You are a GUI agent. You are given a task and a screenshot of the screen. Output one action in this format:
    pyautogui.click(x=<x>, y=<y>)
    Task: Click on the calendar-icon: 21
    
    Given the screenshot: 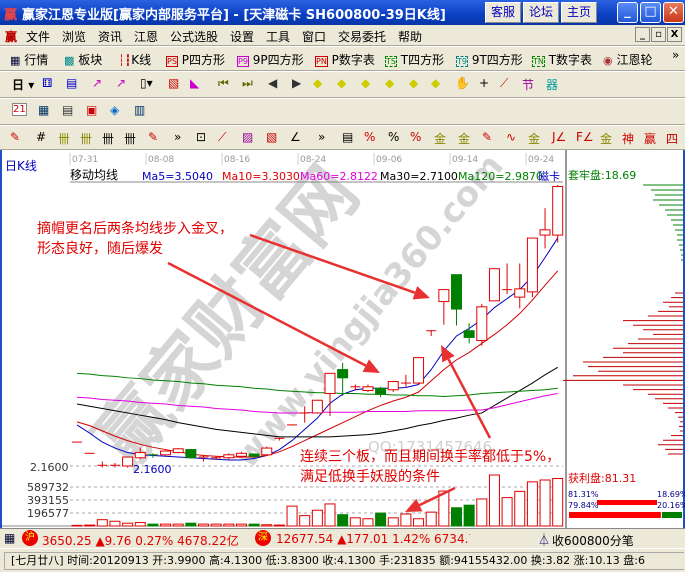 What is the action you would take?
    pyautogui.click(x=19, y=109)
    